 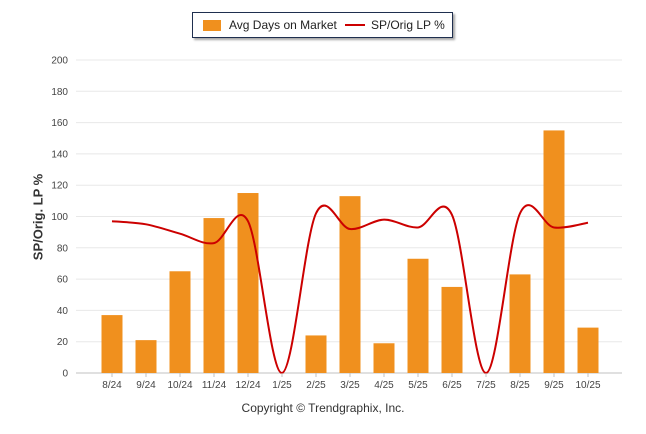 What do you see at coordinates (323, 408) in the screenshot?
I see `copyright-text: Copyright © Trendgraphix, Inc.` at bounding box center [323, 408].